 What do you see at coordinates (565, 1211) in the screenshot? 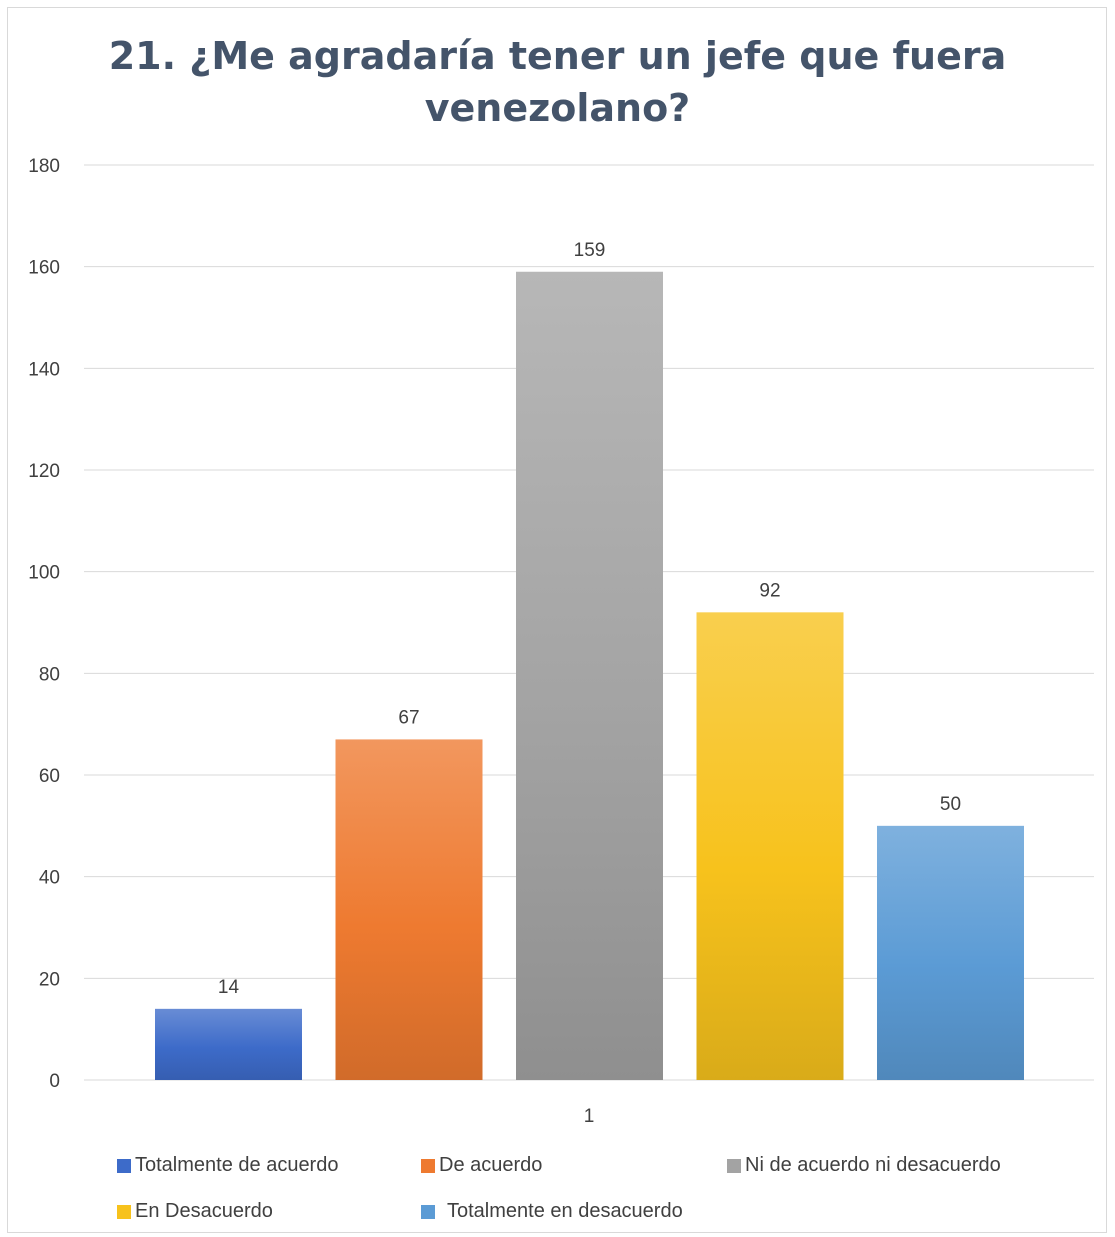
I see `legend-label: Totalmente en desacuerdo` at bounding box center [565, 1211].